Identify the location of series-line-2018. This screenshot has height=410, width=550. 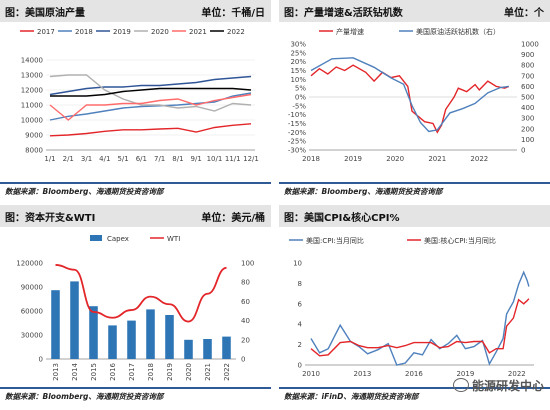
(150, 106).